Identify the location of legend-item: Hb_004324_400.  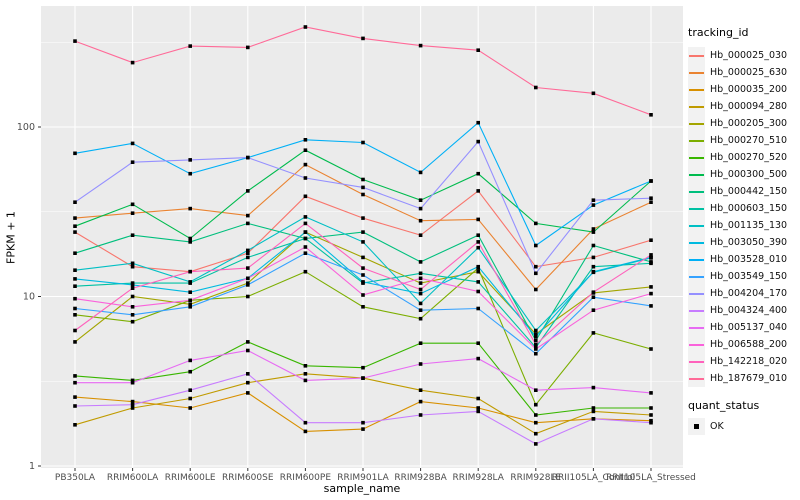
(744, 310).